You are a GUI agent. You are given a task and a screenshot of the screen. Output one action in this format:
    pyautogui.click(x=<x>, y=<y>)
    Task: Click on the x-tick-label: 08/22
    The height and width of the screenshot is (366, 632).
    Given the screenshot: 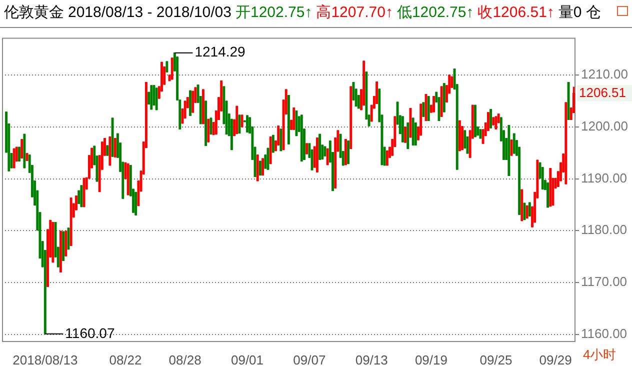 What is the action you would take?
    pyautogui.click(x=125, y=359)
    